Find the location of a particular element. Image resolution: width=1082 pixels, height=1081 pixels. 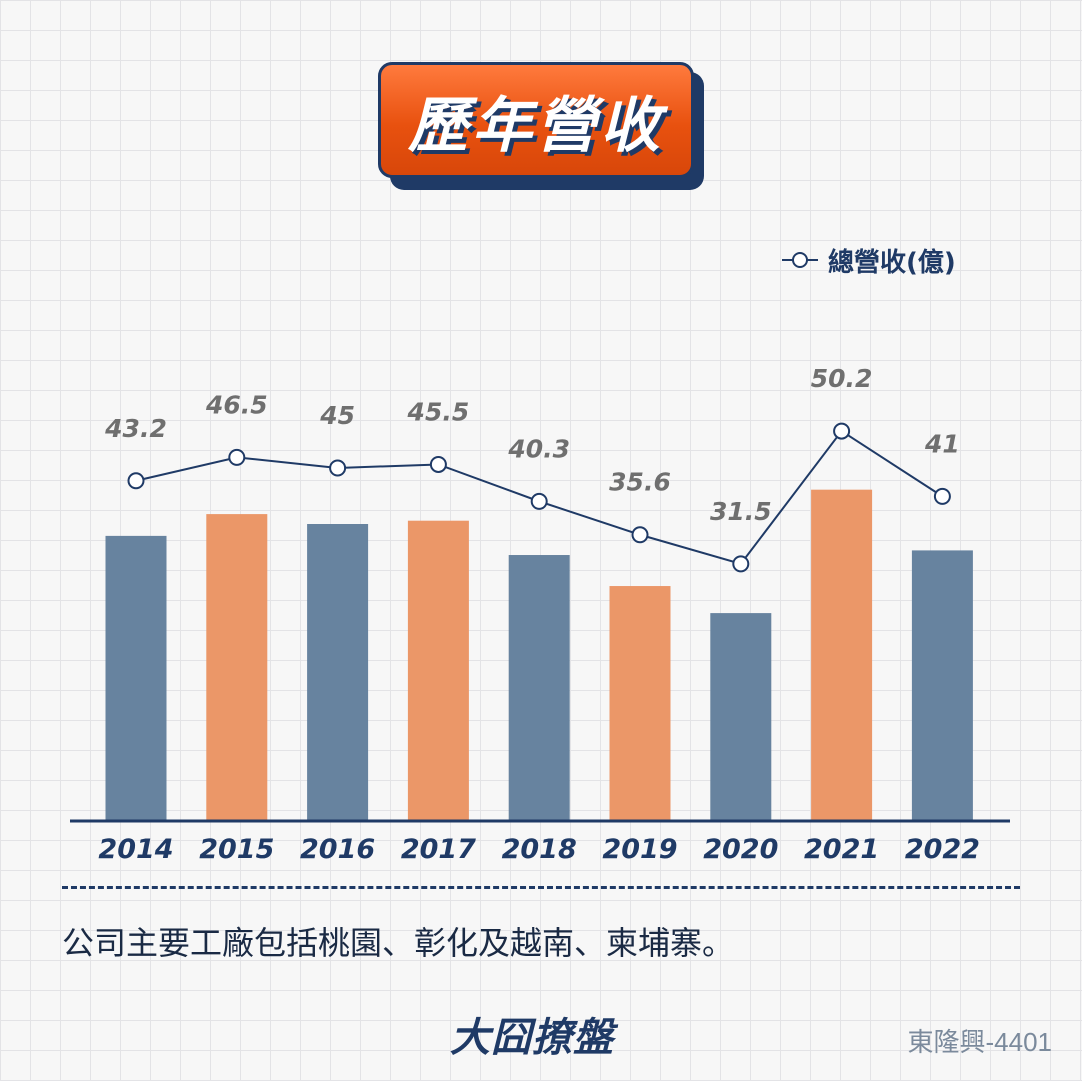

point-2014 is located at coordinates (136, 481).